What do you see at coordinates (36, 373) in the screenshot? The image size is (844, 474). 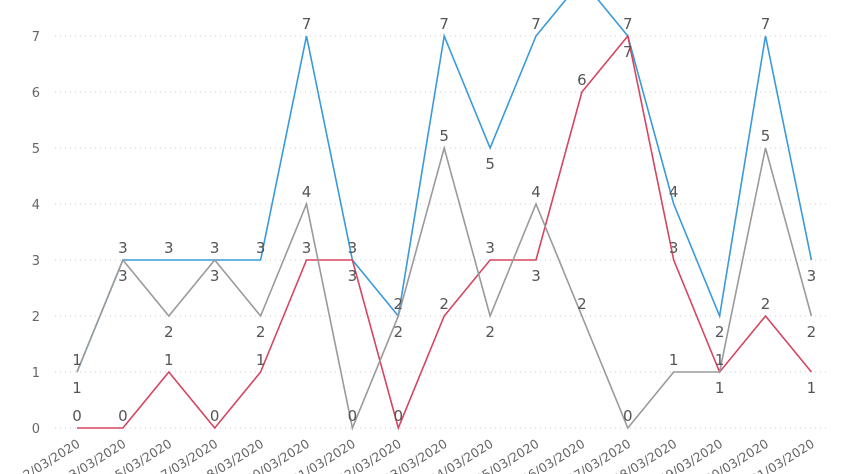 I see `y-tick-label: 1` at bounding box center [36, 373].